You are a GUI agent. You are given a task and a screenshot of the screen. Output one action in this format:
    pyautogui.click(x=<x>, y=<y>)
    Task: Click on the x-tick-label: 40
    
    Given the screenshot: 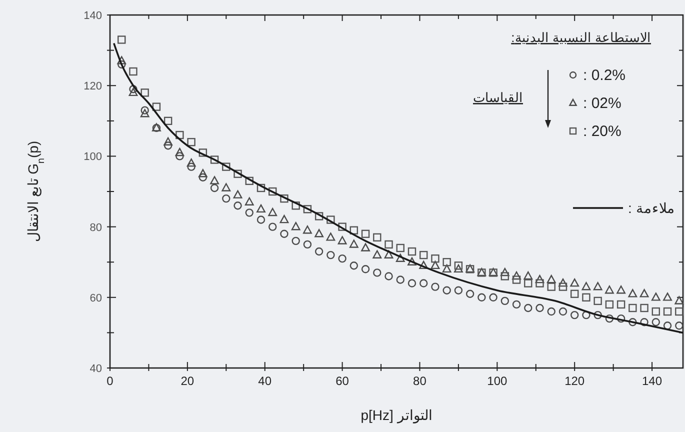 What is the action you would take?
    pyautogui.click(x=265, y=381)
    